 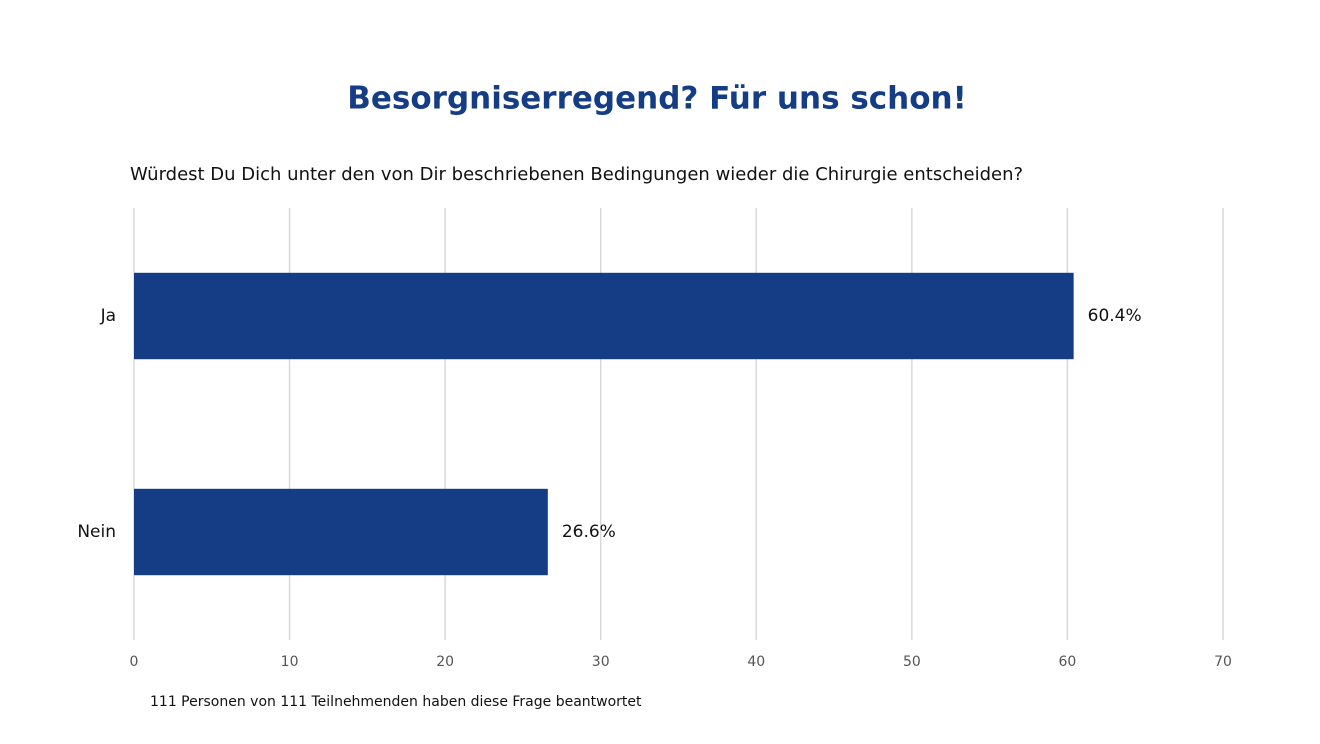 I want to click on x-tick-label: 40, so click(x=756, y=662).